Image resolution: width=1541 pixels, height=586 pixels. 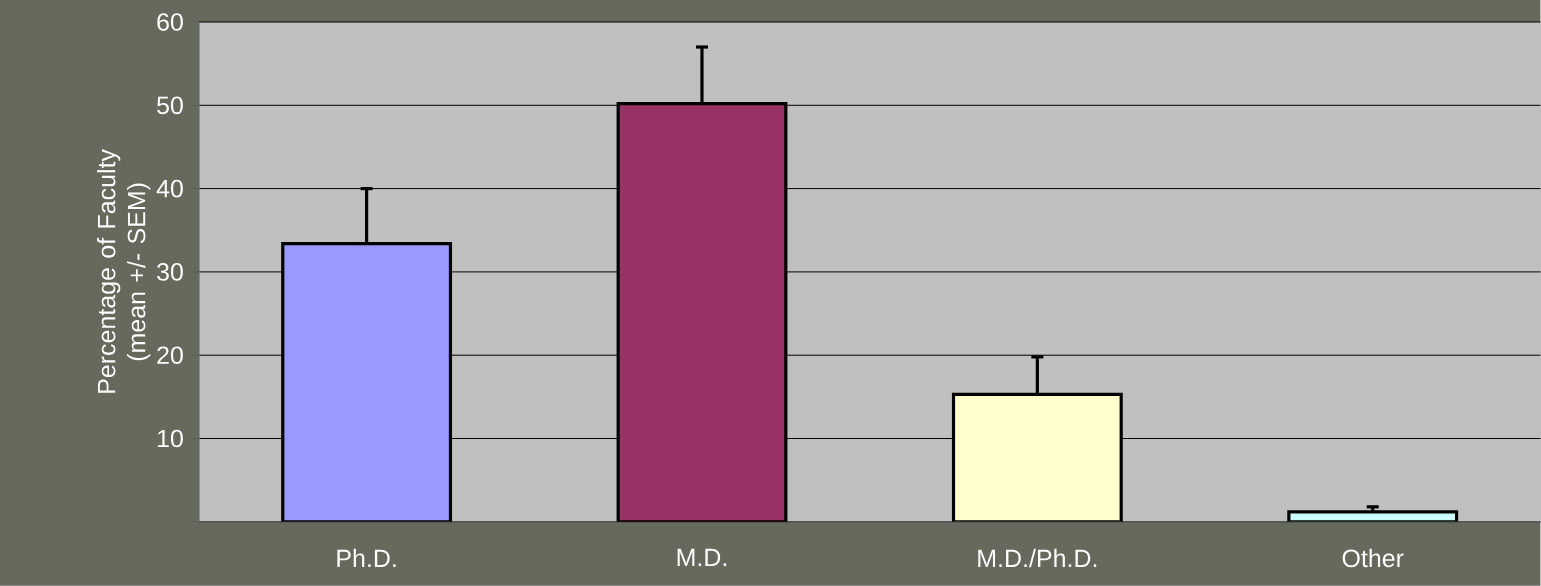 I want to click on y-tick-label: 10, so click(x=170, y=438).